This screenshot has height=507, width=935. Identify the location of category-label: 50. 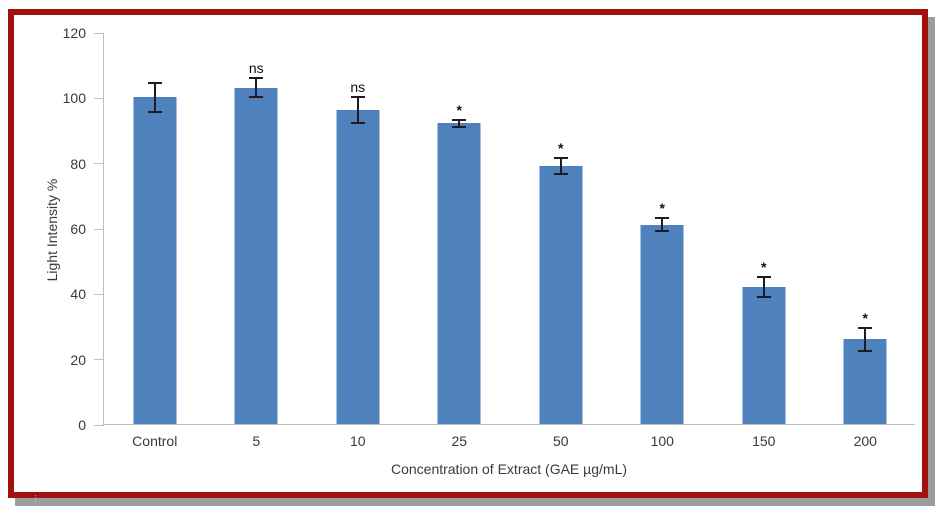
(560, 441).